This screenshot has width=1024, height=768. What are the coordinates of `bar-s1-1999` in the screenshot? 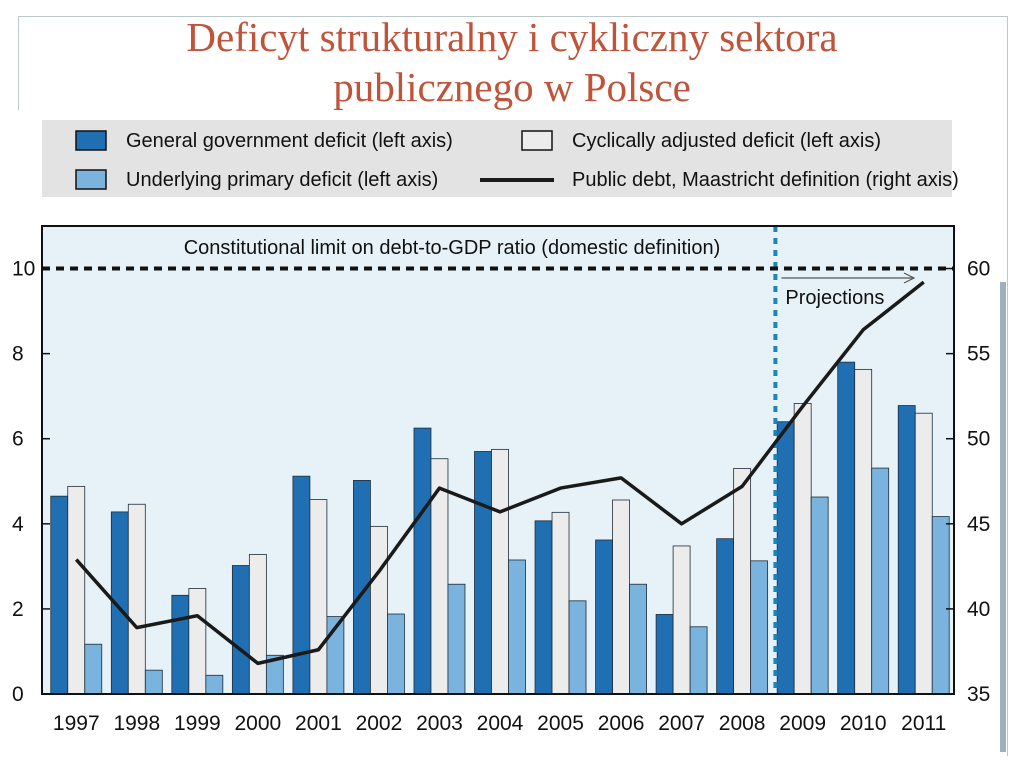 It's located at (197, 641).